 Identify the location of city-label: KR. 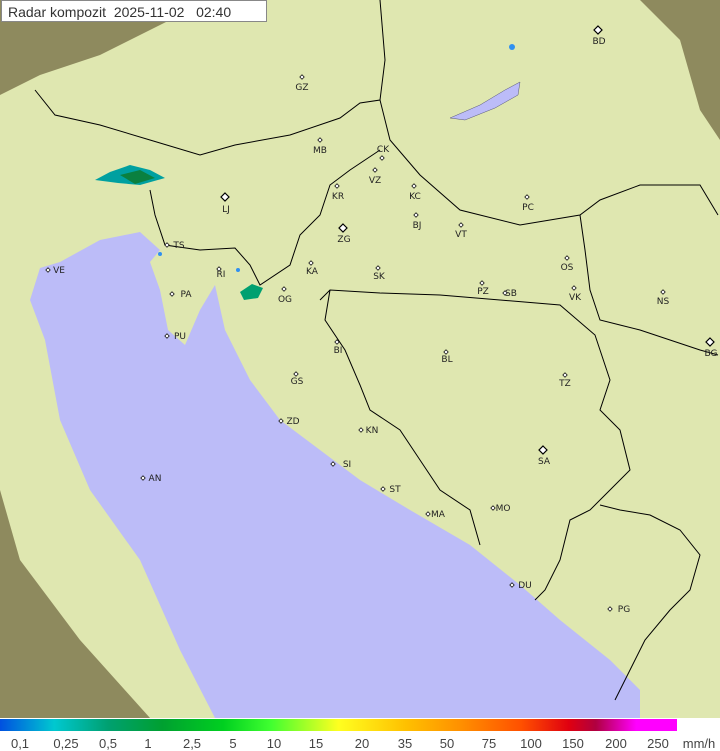
(338, 197).